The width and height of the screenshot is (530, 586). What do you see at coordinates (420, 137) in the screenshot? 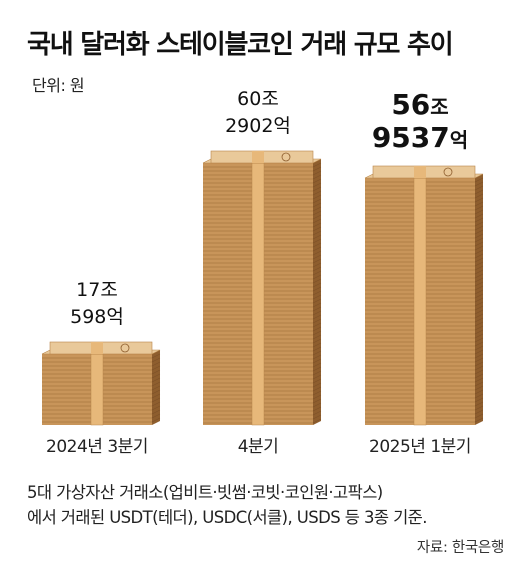
I see `value-label-line2: 9537억` at bounding box center [420, 137].